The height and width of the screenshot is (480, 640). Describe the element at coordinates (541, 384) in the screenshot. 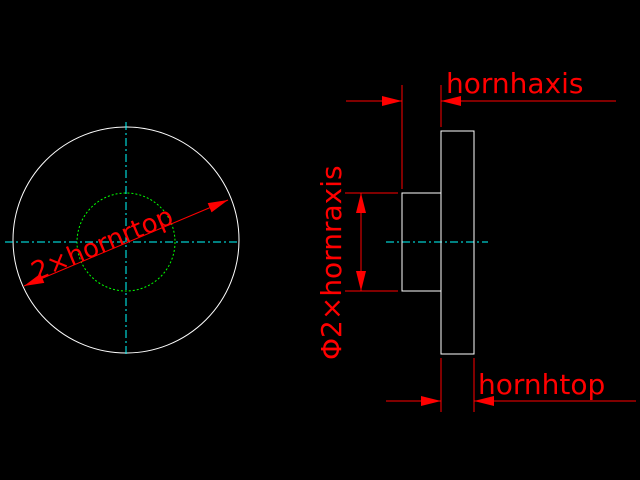

I see `hornhtop-label: hornhtop` at that location.